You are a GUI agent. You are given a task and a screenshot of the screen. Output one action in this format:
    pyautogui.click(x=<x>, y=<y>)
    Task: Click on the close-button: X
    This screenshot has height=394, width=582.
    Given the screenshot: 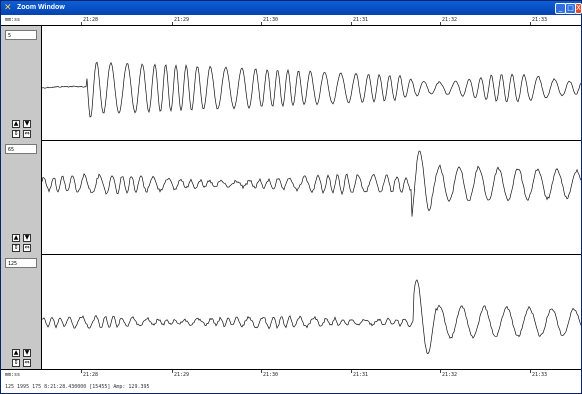 What is the action you would take?
    pyautogui.click(x=578, y=8)
    